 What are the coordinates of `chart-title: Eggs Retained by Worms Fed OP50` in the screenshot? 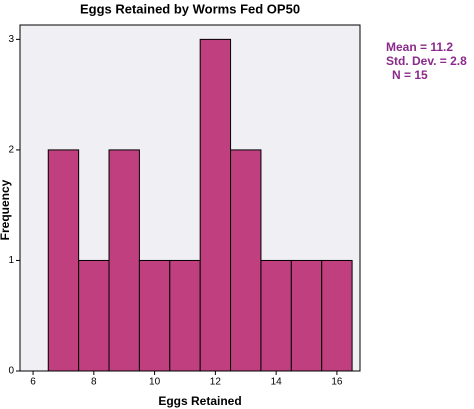 It's located at (190, 8).